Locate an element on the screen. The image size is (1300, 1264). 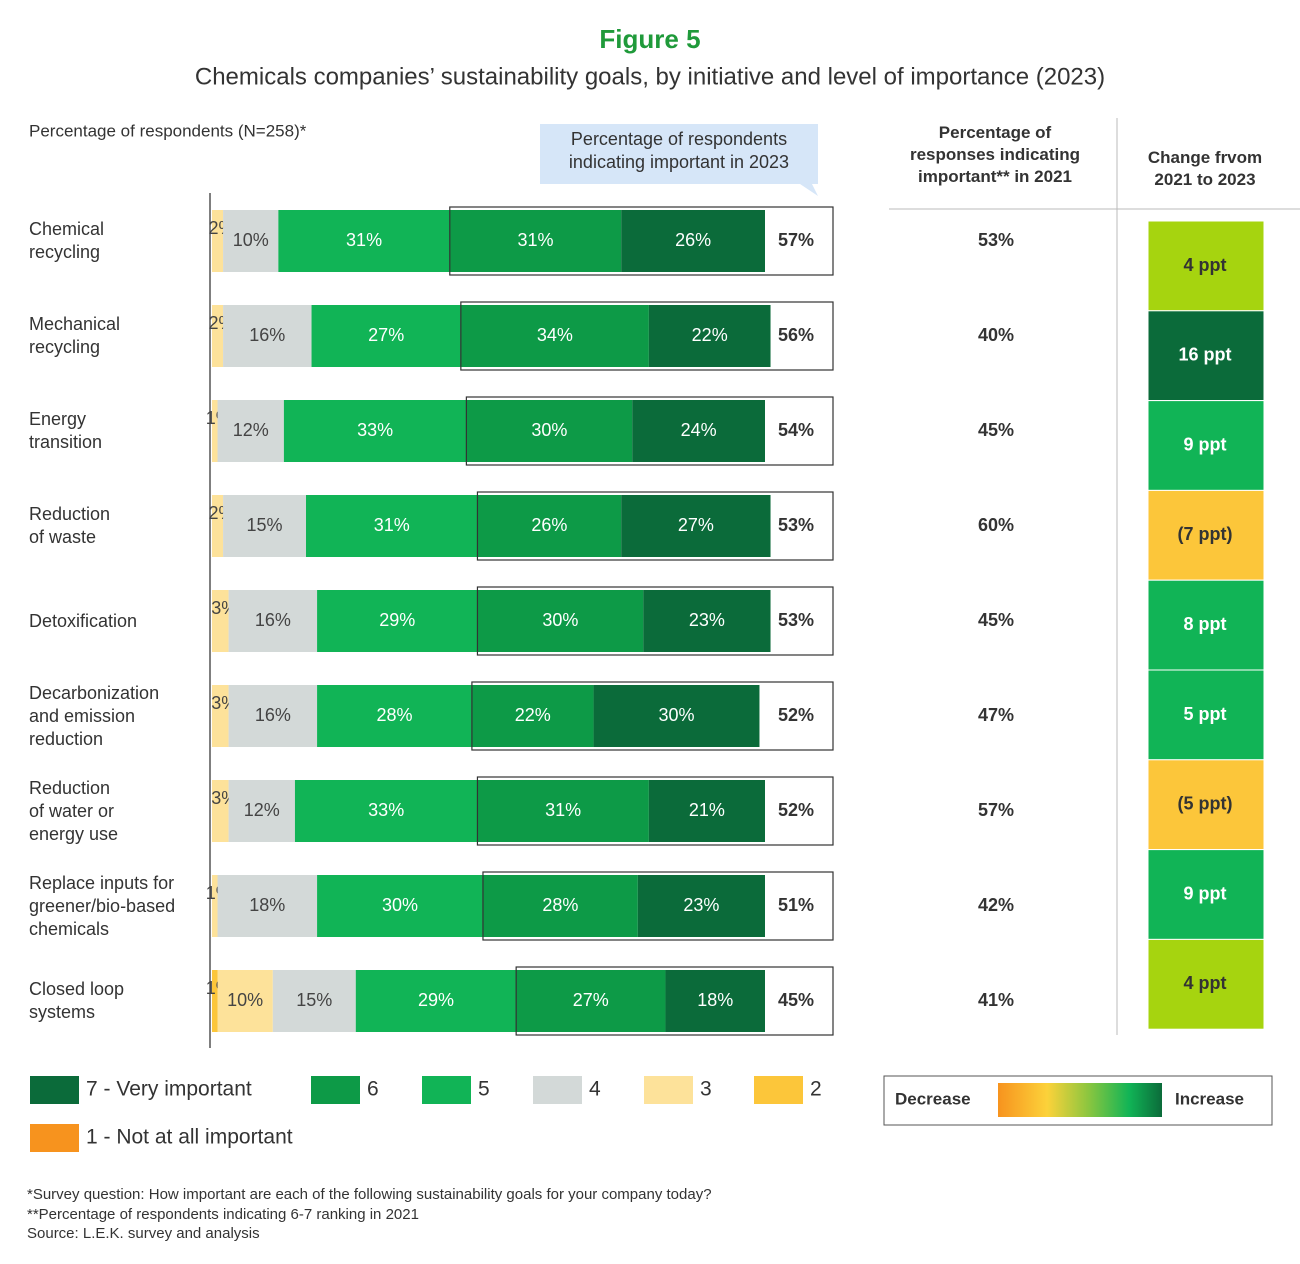
value-2021: 53% is located at coordinates (996, 240).